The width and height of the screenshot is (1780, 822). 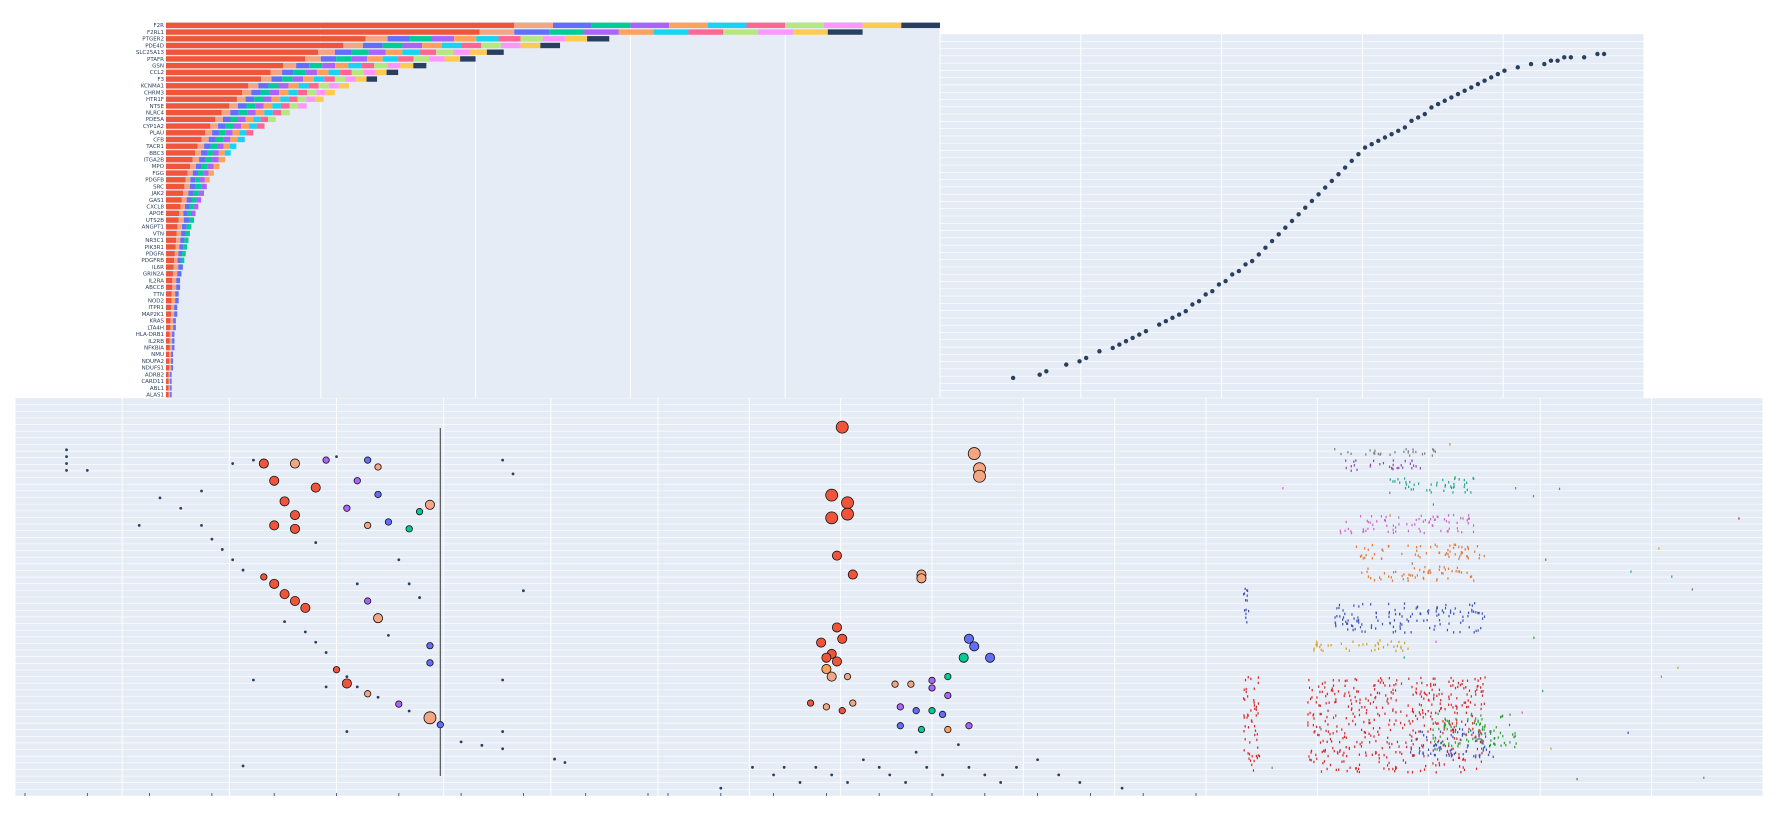 What do you see at coordinates (155, 60) in the screenshot?
I see `category-label: PTAFR` at bounding box center [155, 60].